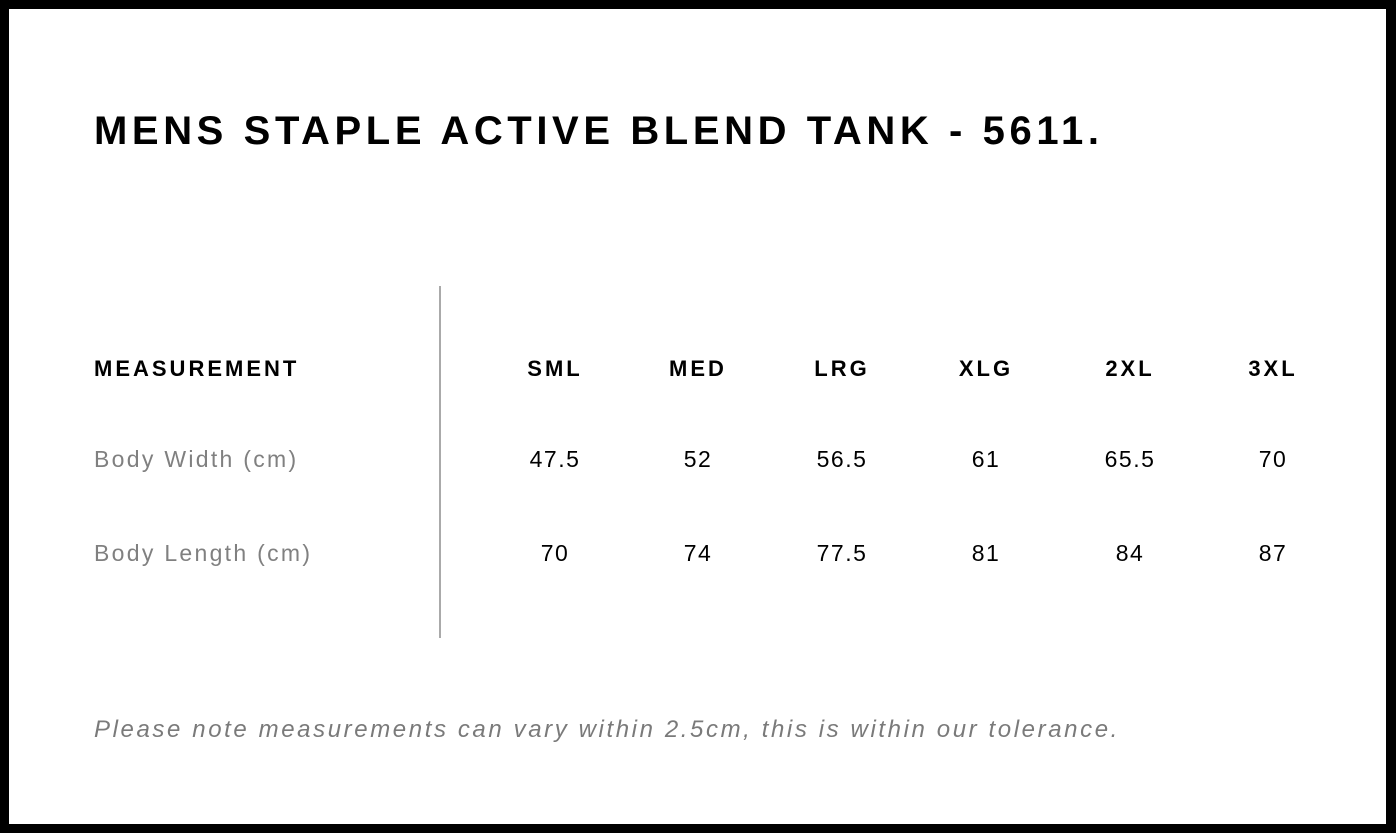 The image size is (1396, 833). Describe the element at coordinates (986, 368) in the screenshot. I see `size-header-xlg: XLG` at that location.